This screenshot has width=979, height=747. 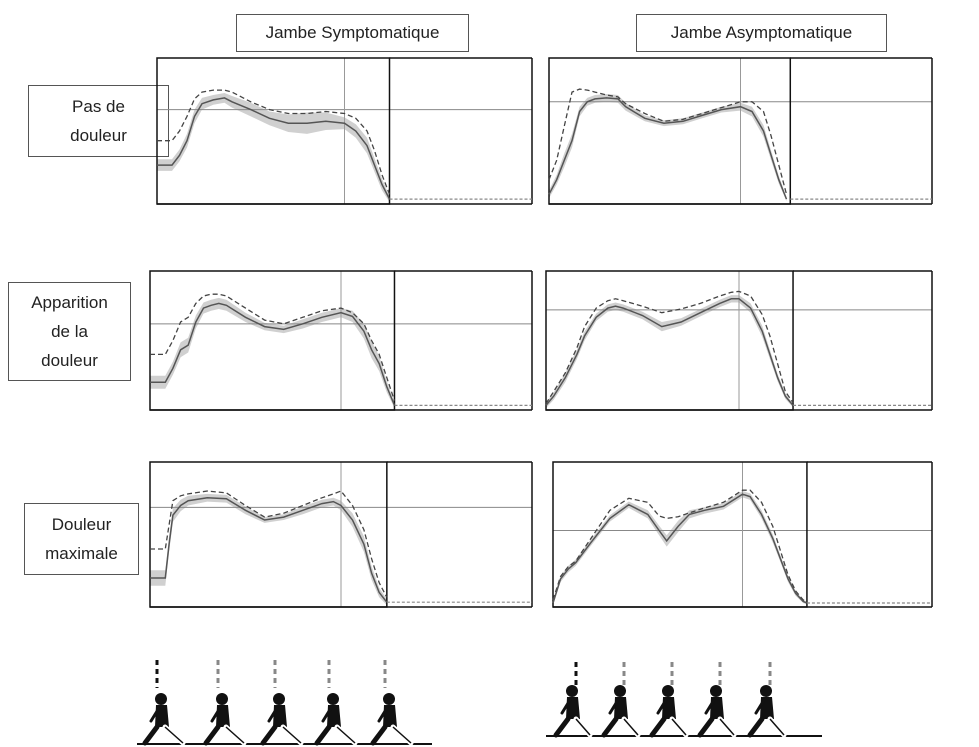 What do you see at coordinates (352, 33) in the screenshot?
I see `column-header-symptomatic: Jambe Symptomatique` at bounding box center [352, 33].